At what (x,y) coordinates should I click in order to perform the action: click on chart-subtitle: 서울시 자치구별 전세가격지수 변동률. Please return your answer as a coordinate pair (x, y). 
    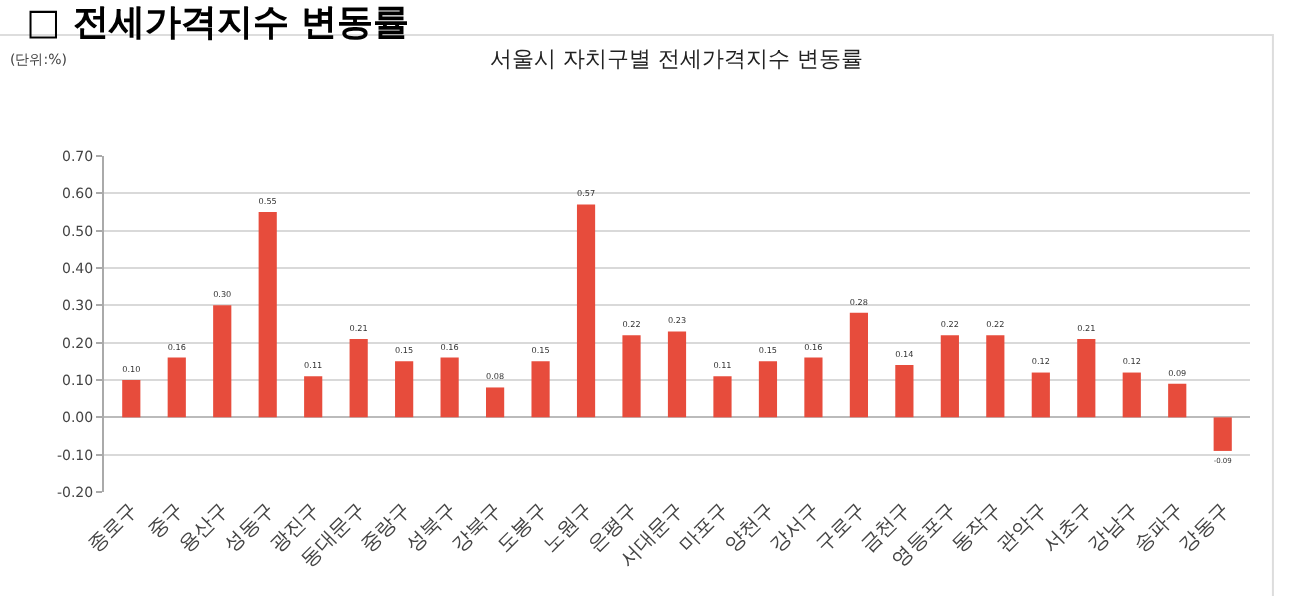
    Looking at the image, I should click on (676, 59).